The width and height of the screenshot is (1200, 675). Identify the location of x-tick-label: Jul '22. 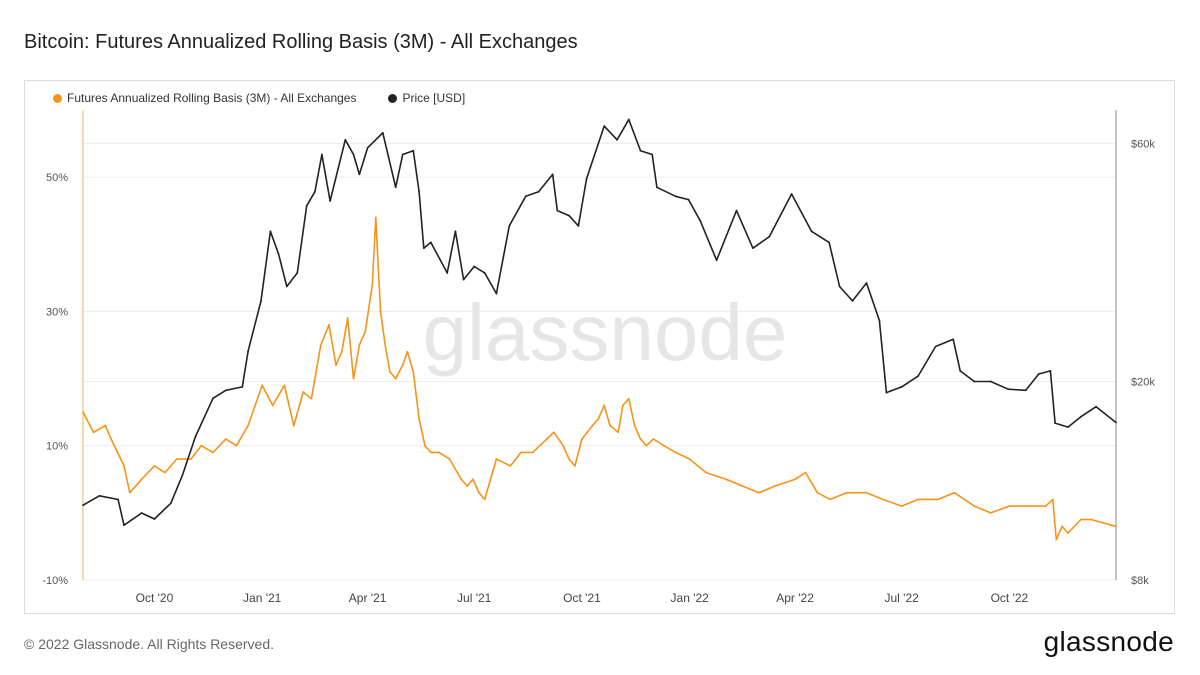
(902, 598).